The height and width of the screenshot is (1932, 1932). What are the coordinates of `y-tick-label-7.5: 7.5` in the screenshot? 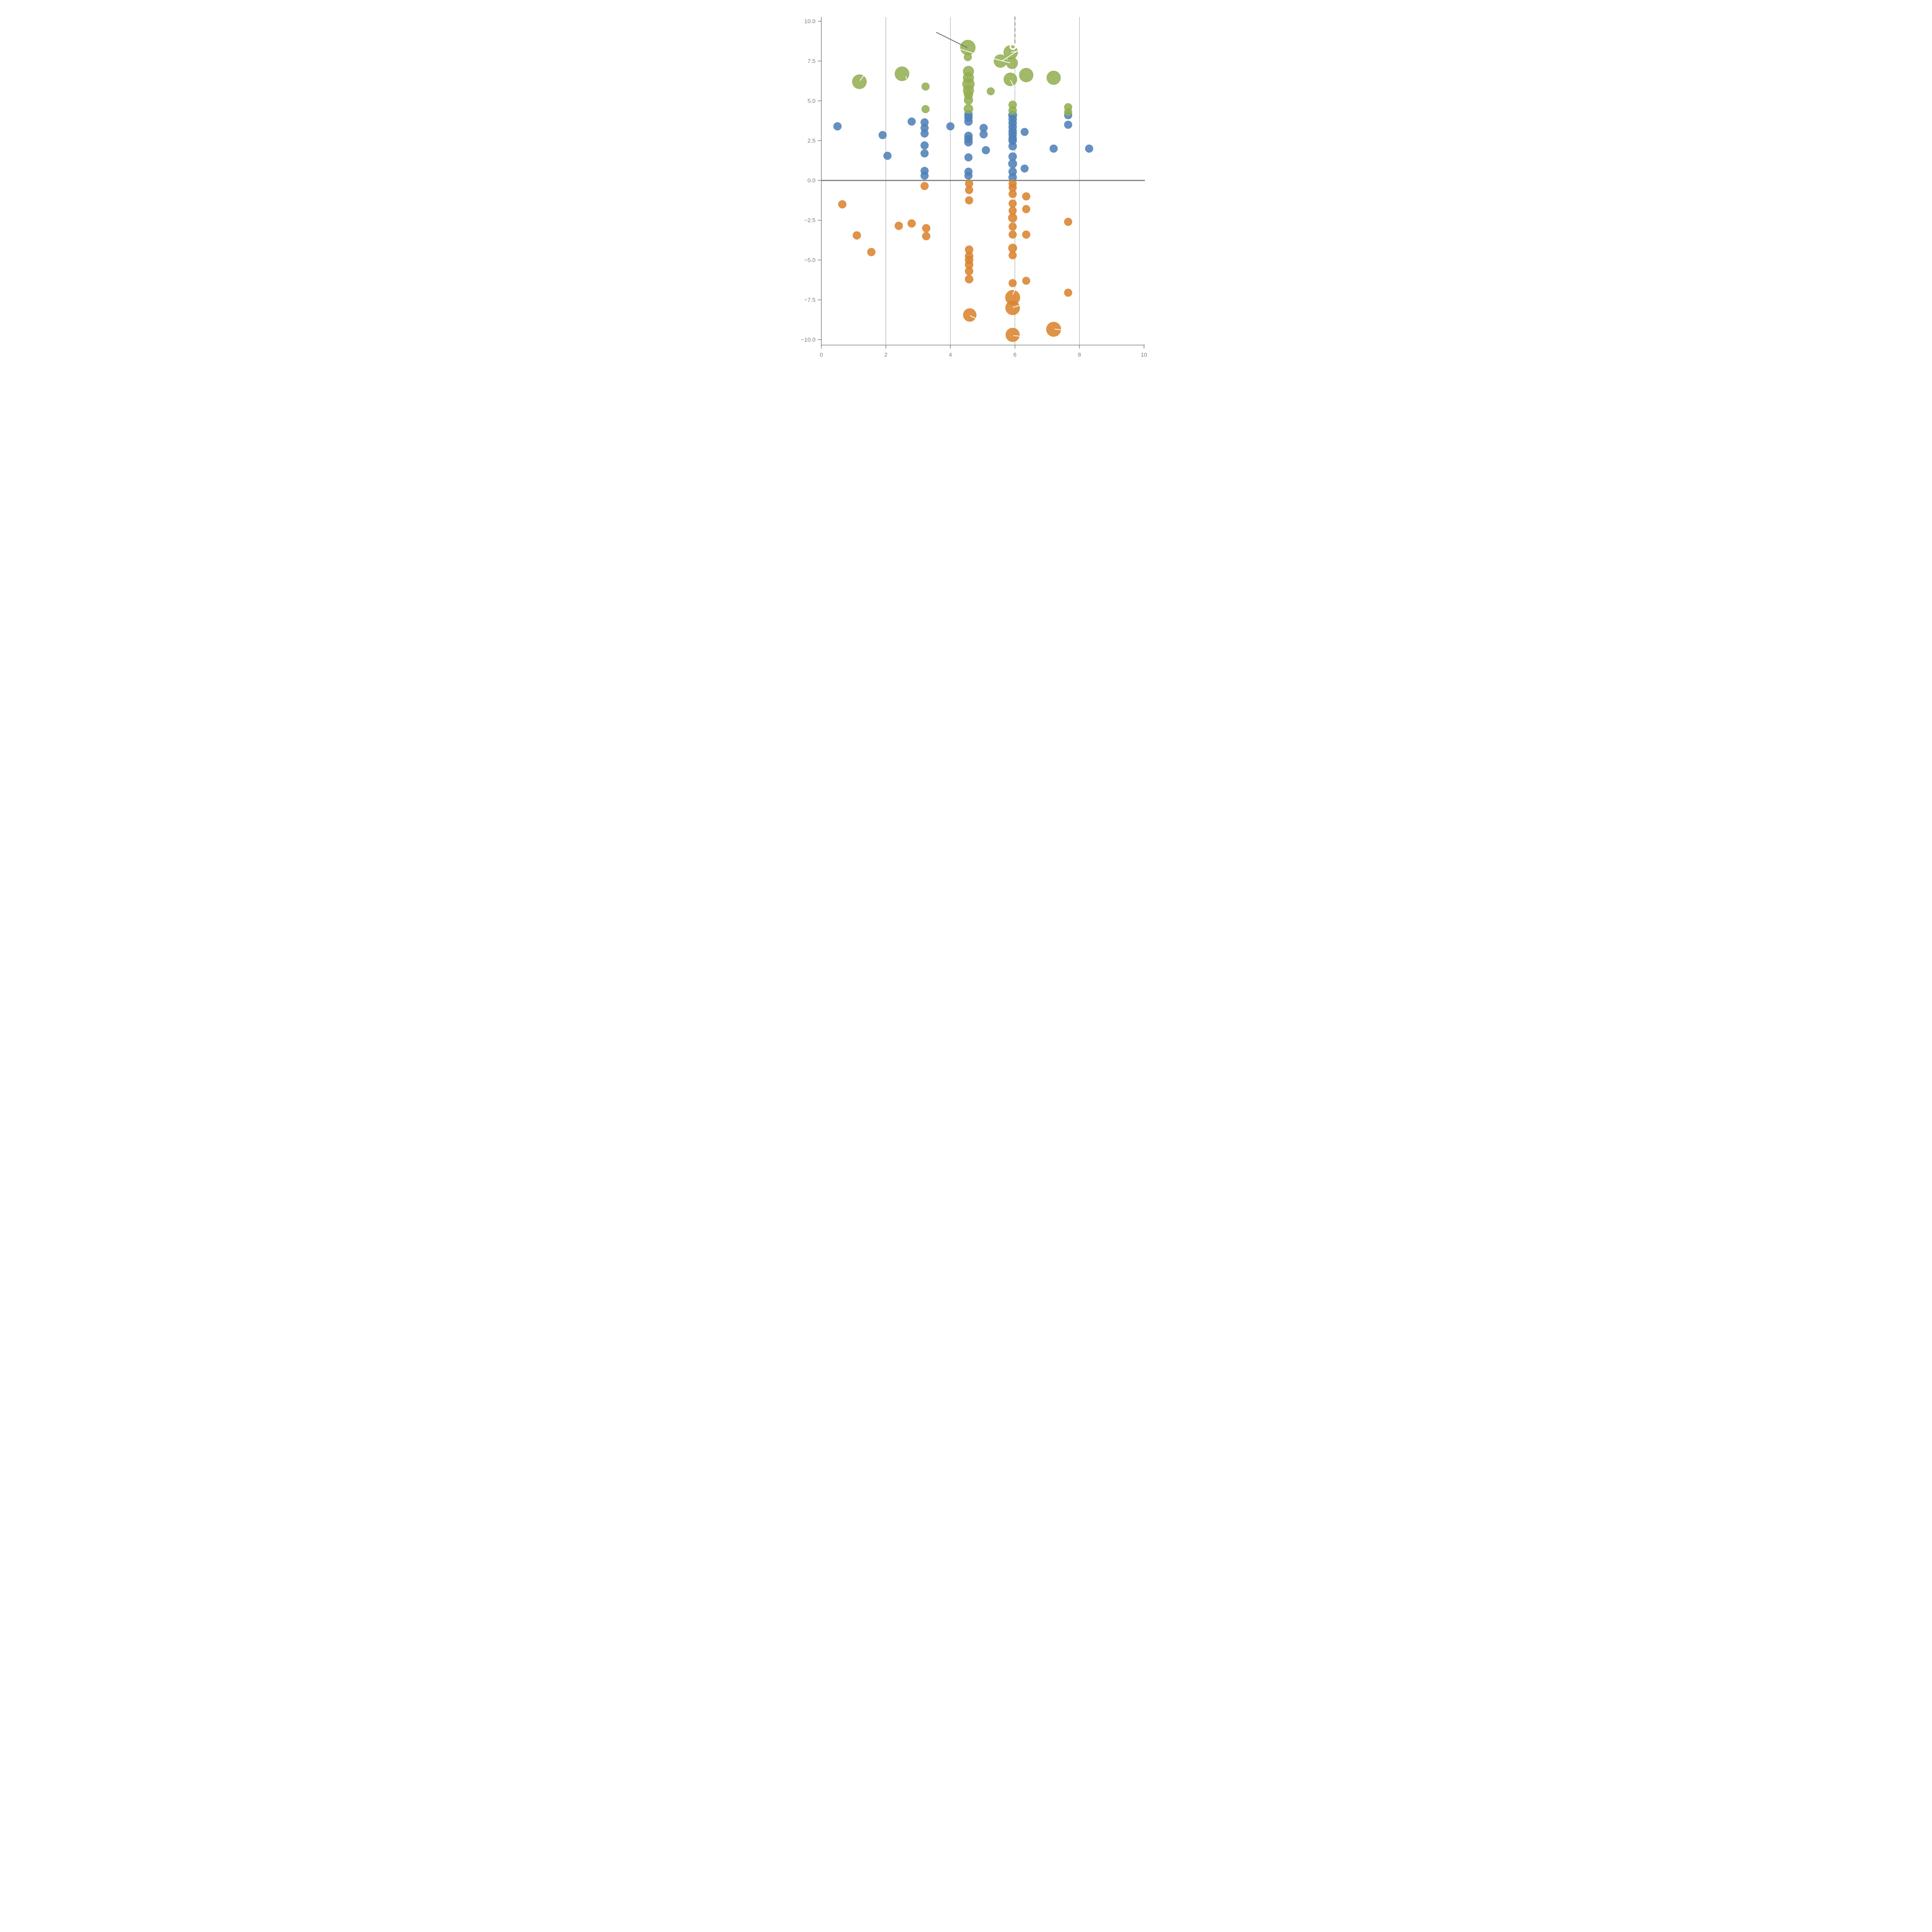 It's located at (812, 62).